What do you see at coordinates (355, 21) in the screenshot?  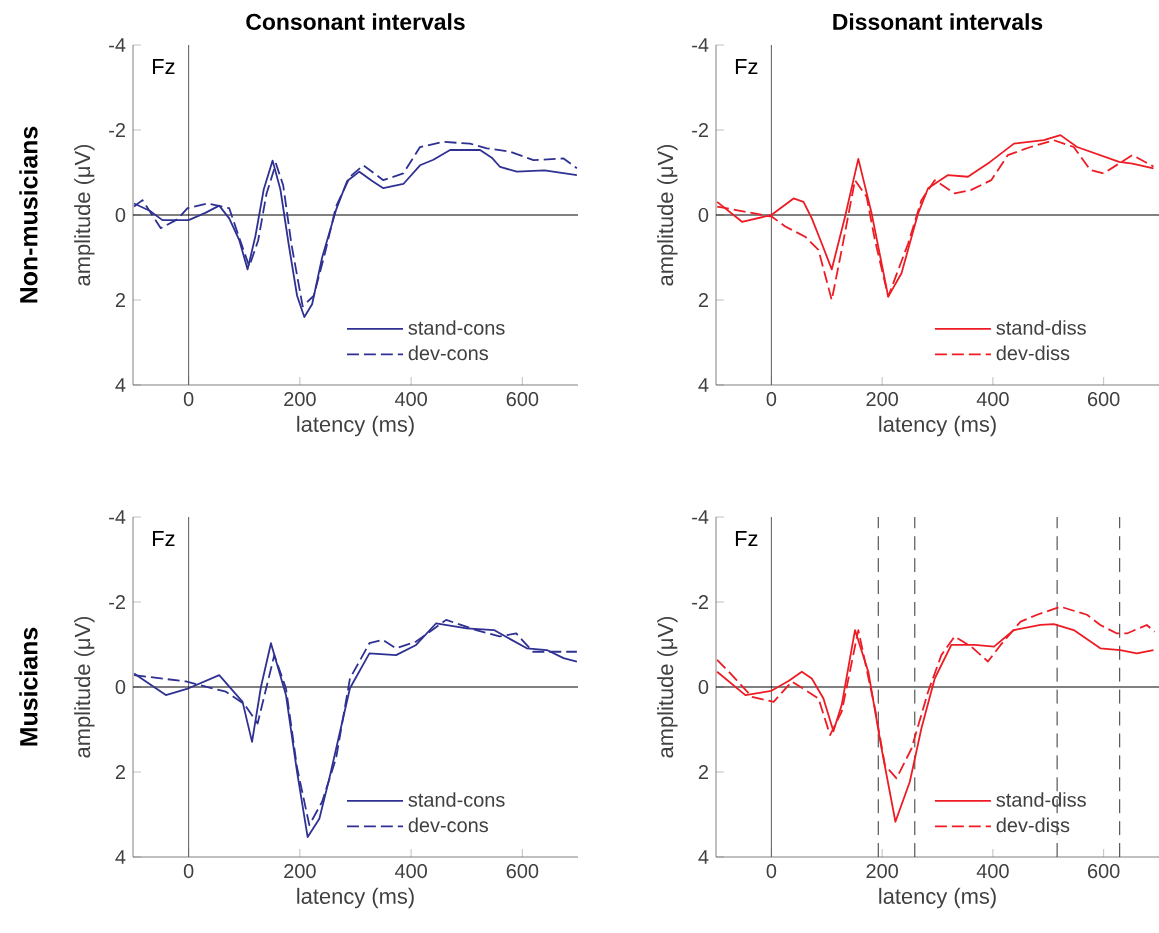 I see `chart-title: Consonant intervals` at bounding box center [355, 21].